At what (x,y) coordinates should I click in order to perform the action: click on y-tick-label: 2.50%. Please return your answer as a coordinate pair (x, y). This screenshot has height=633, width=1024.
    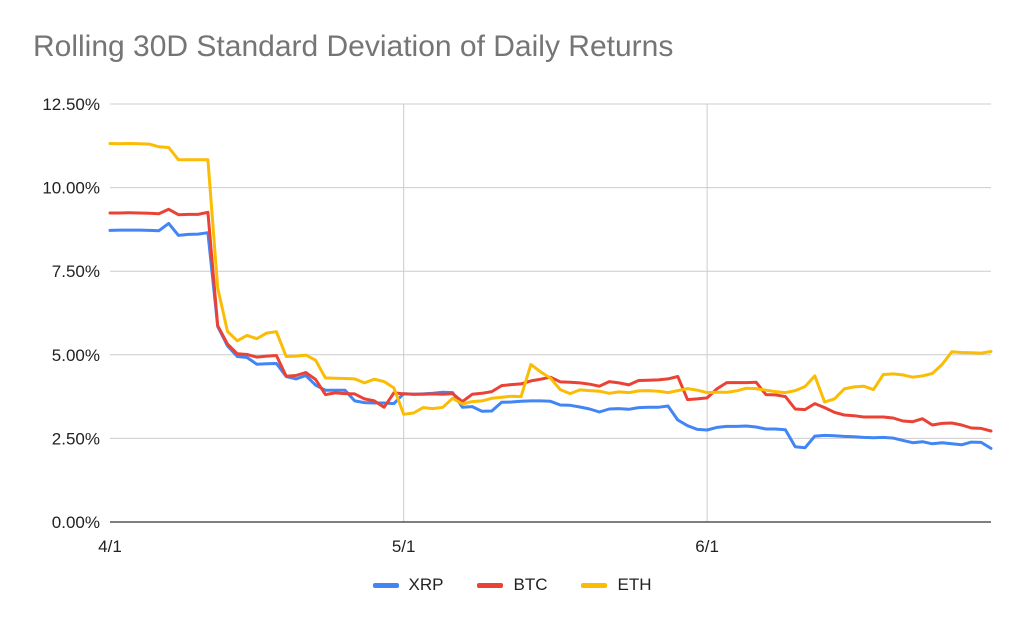
    Looking at the image, I should click on (76, 438).